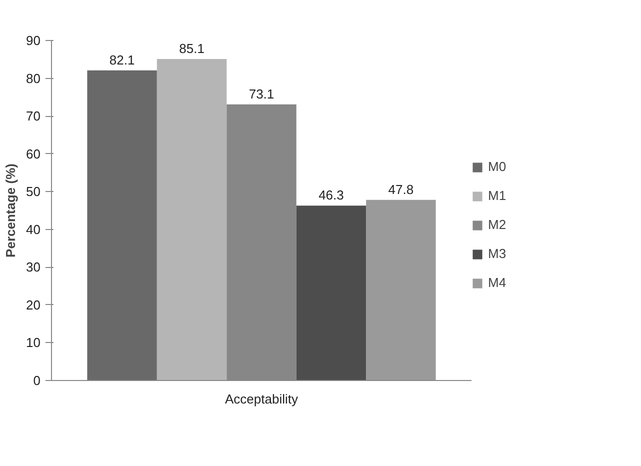 The width and height of the screenshot is (641, 466). Describe the element at coordinates (33, 342) in the screenshot. I see `y-tick-label: 10` at that location.